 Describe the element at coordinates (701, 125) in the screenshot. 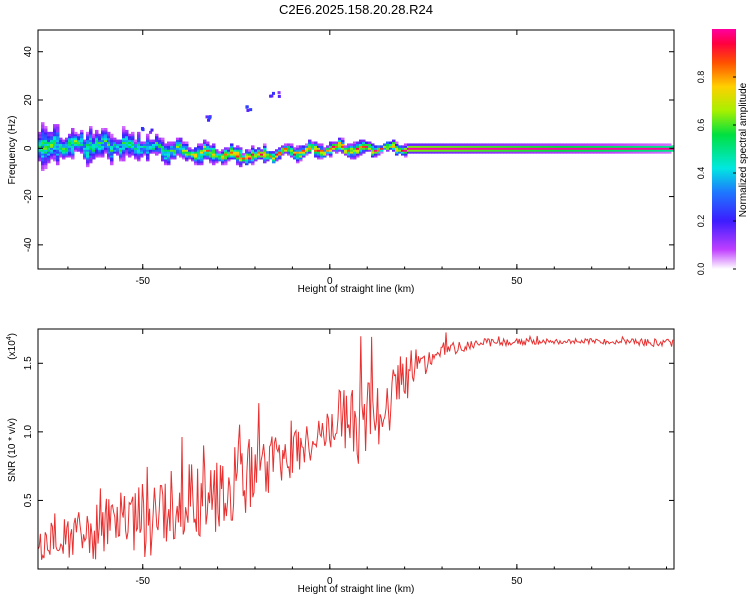

I see `colorbar-tick-label: 0.6` at that location.